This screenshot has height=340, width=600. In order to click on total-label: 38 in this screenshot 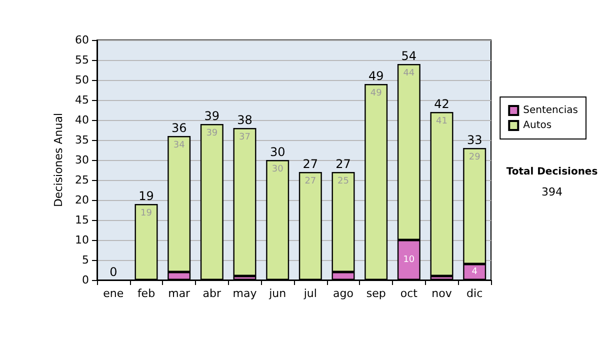, I will do `click(244, 120)`.